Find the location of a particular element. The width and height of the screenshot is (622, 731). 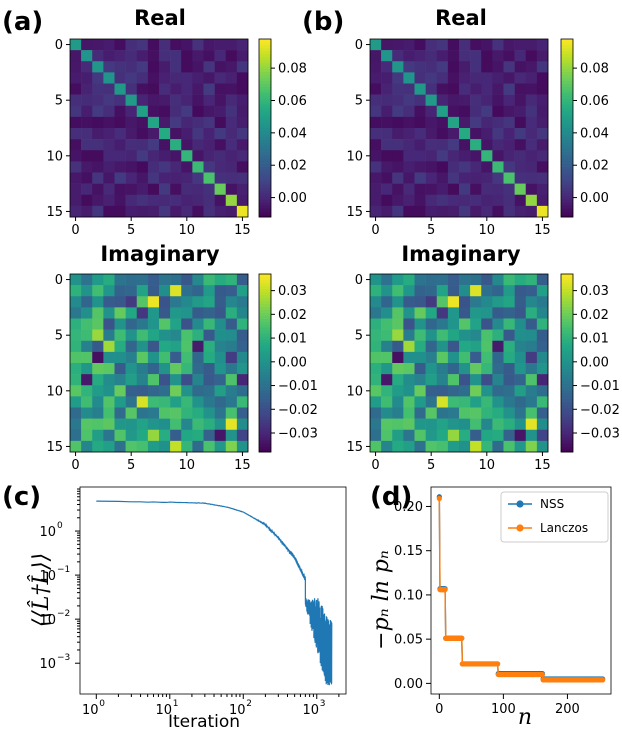

panel-label-b: (b) is located at coordinates (323, 22).